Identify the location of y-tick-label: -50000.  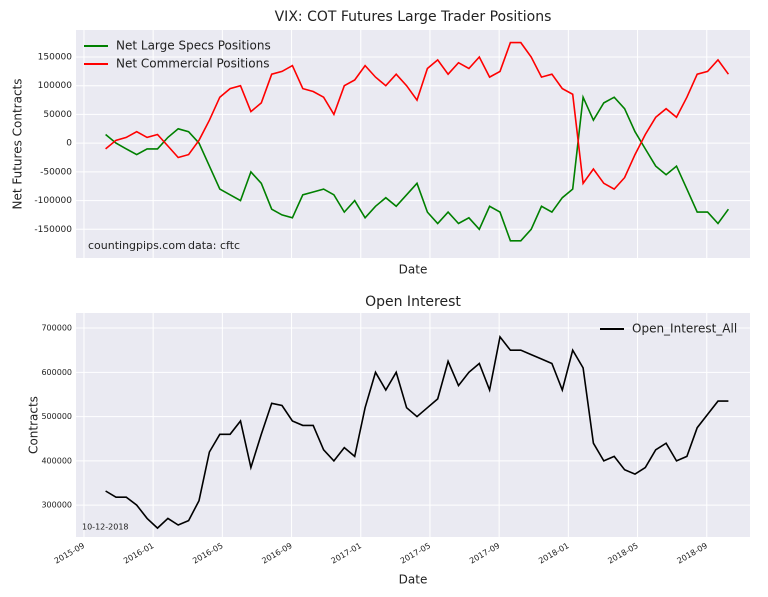
(56, 172).